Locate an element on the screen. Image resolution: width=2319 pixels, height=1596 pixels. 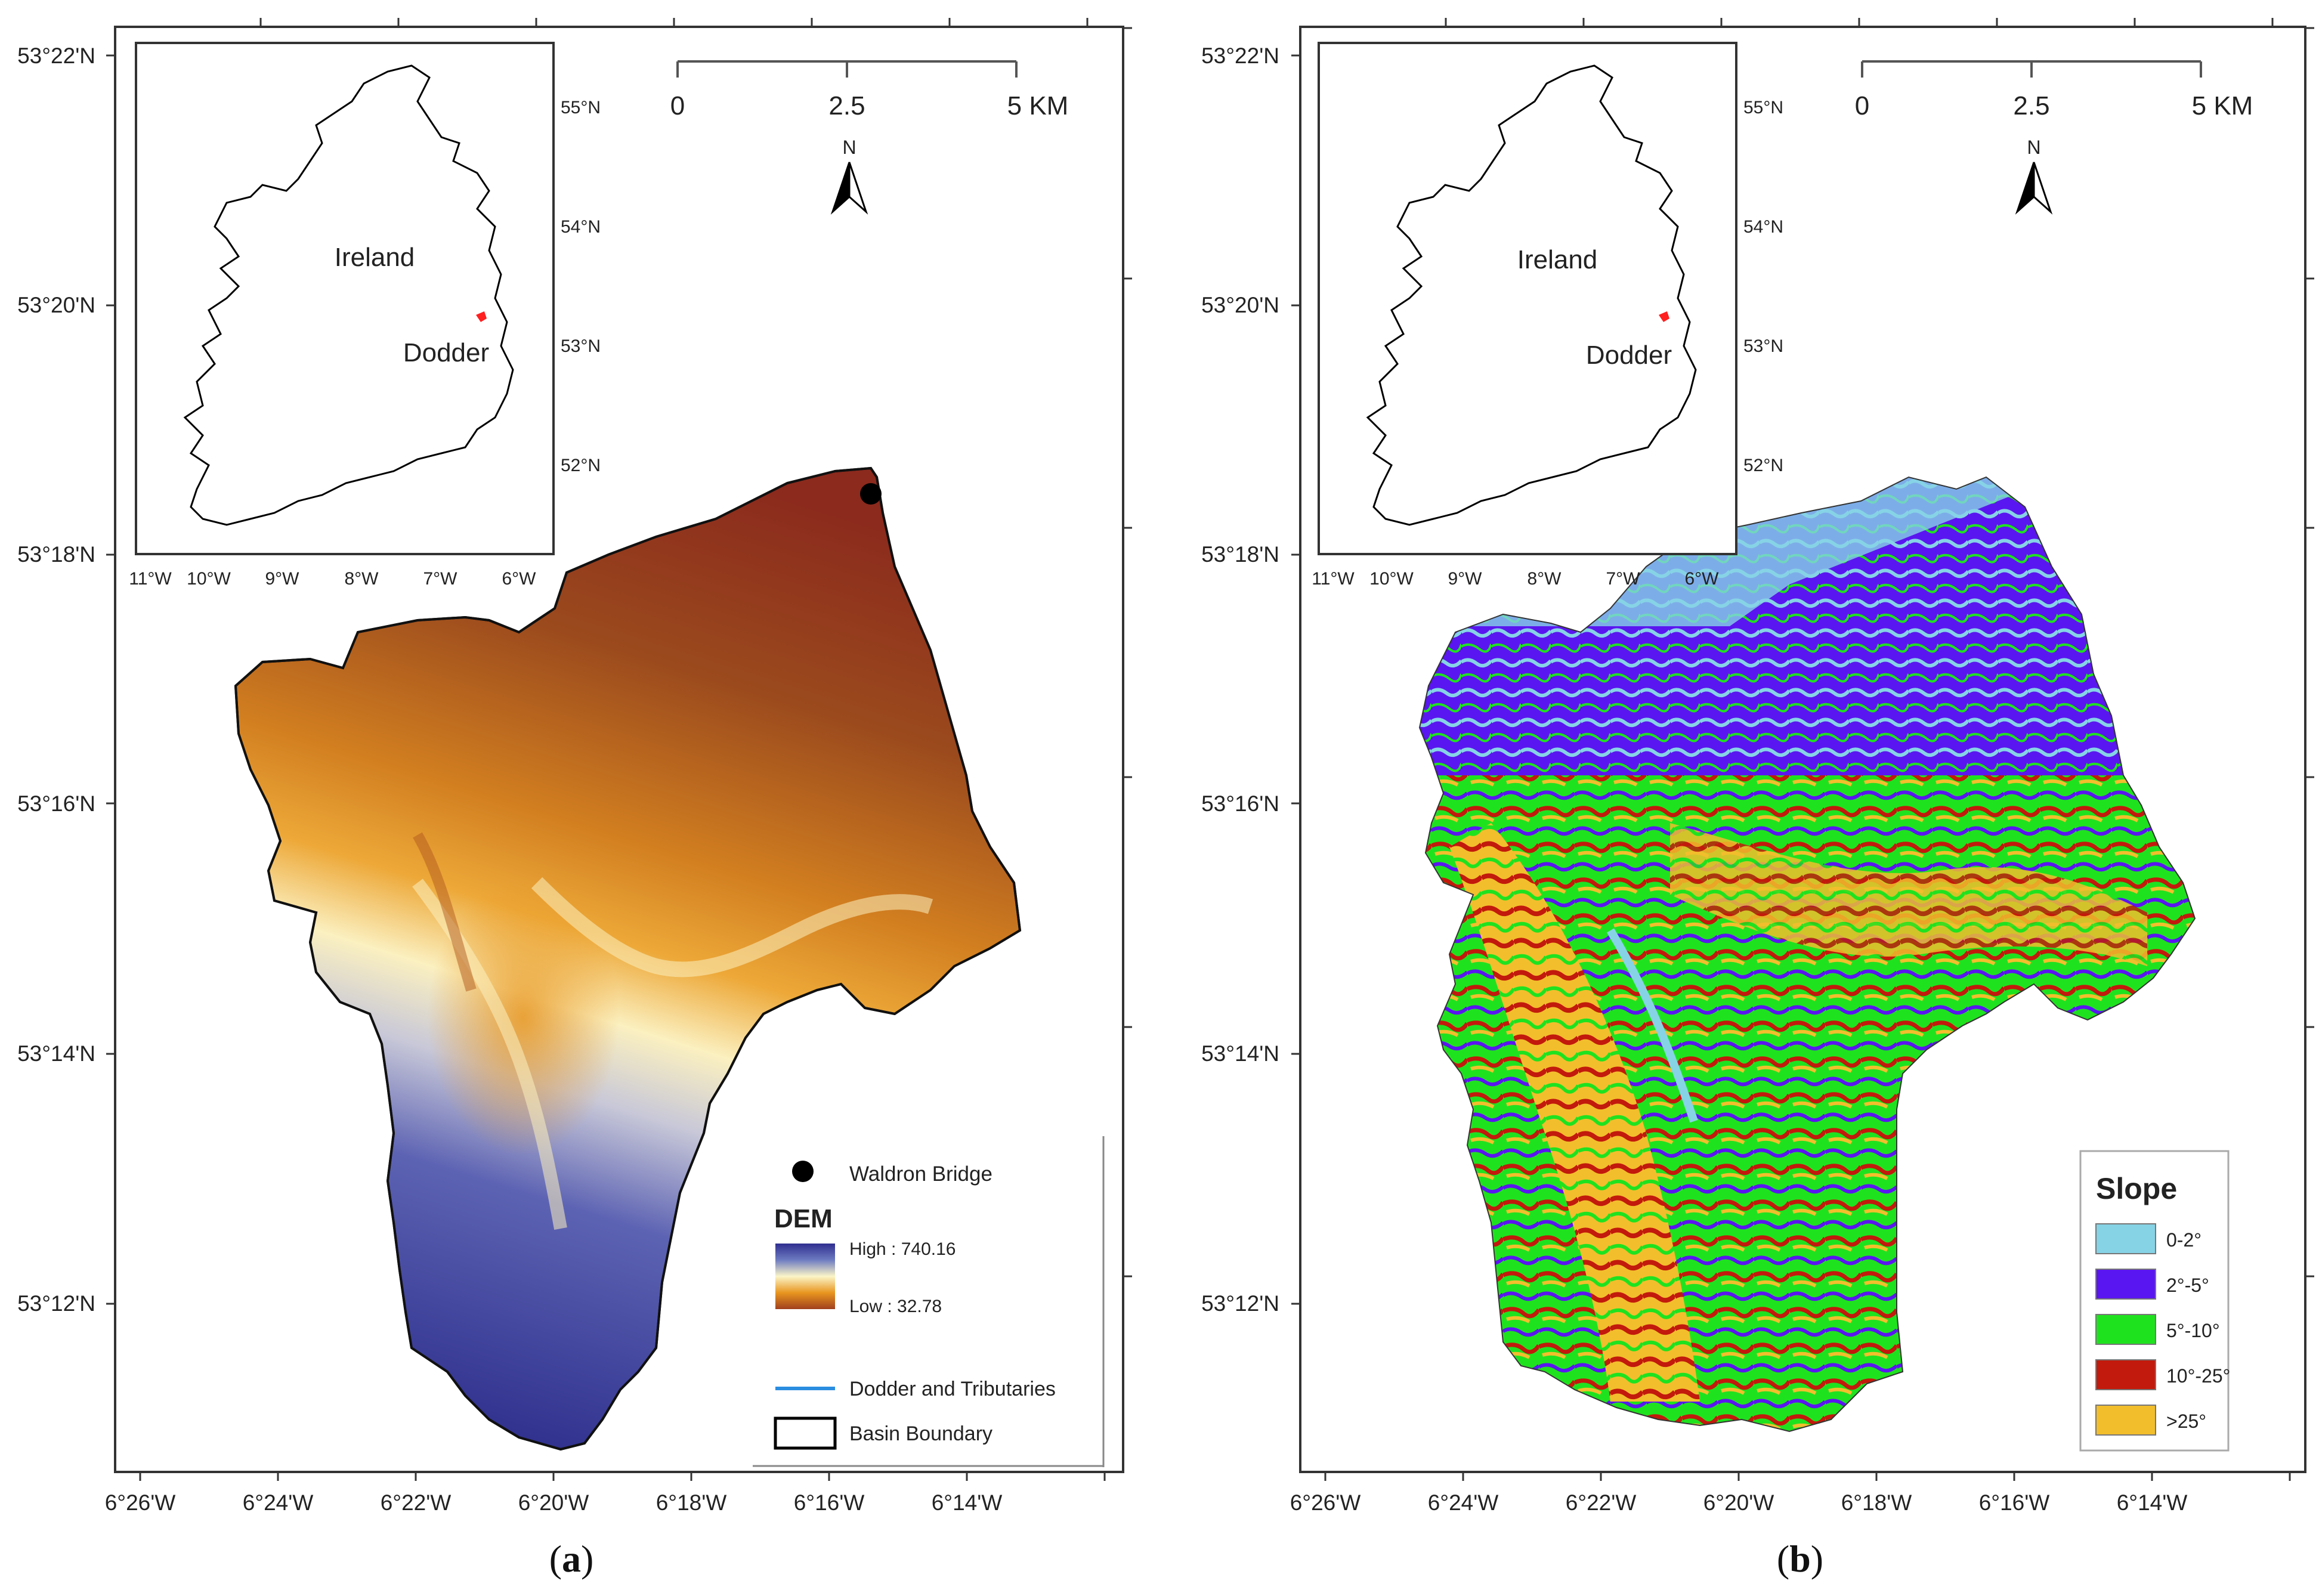
north-label: N is located at coordinates (2034, 147).